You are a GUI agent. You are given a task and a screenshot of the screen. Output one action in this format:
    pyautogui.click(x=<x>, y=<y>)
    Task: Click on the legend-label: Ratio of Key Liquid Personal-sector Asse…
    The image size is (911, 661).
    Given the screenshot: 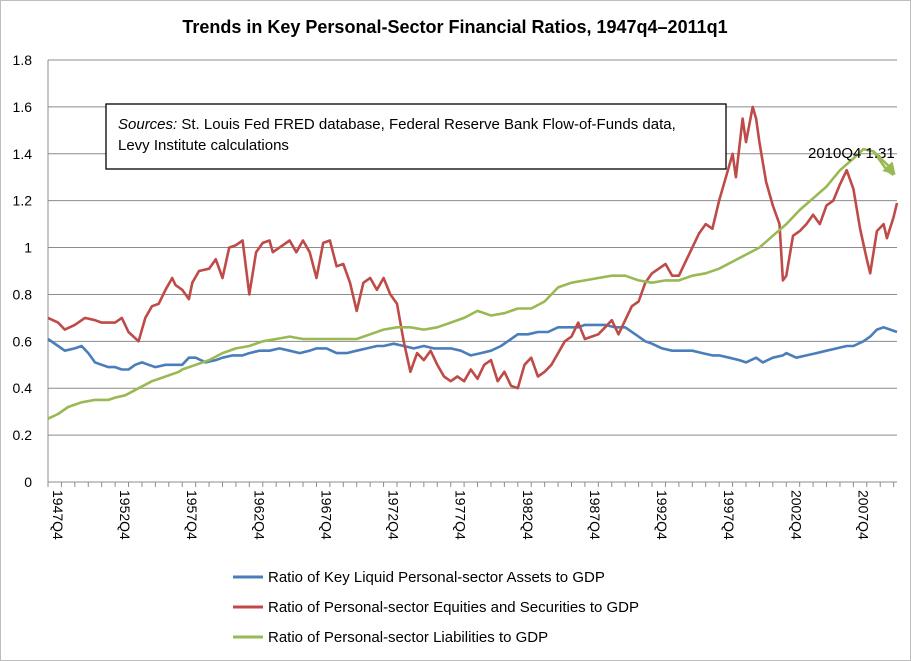 What is the action you would take?
    pyautogui.click(x=436, y=577)
    